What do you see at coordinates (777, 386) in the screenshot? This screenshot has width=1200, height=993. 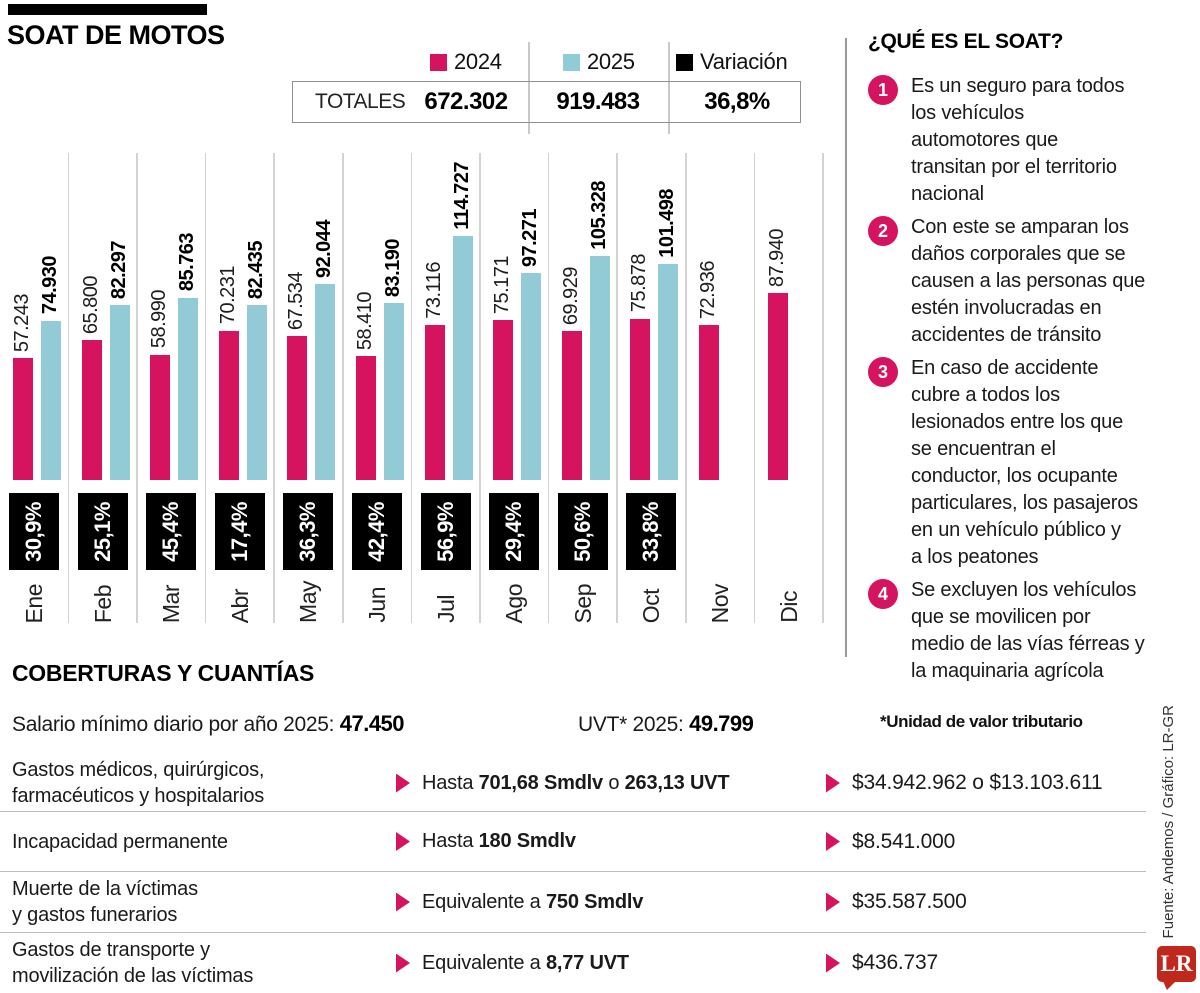 I see `bar-2024-Dic` at bounding box center [777, 386].